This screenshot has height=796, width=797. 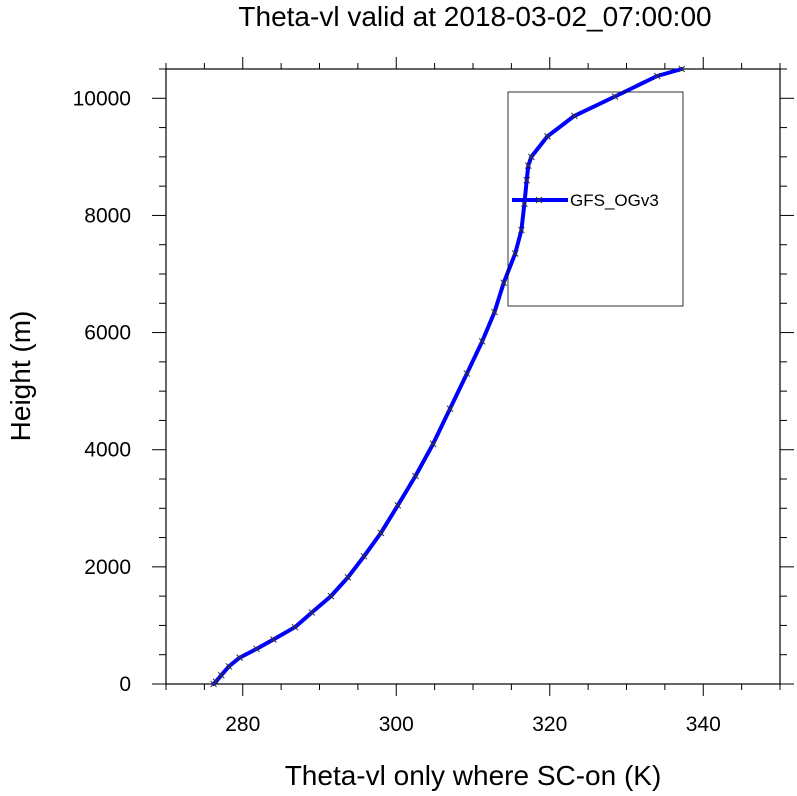 What do you see at coordinates (614, 200) in the screenshot?
I see `legend-series-label: GFS_OGv3` at bounding box center [614, 200].